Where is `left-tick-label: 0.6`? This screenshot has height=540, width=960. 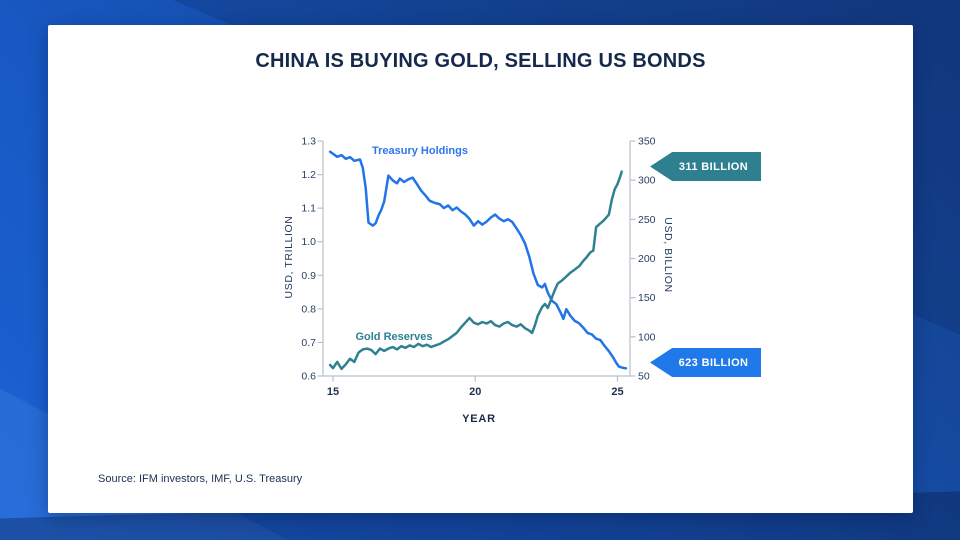
left-tick-label: 0.6 is located at coordinates (308, 377).